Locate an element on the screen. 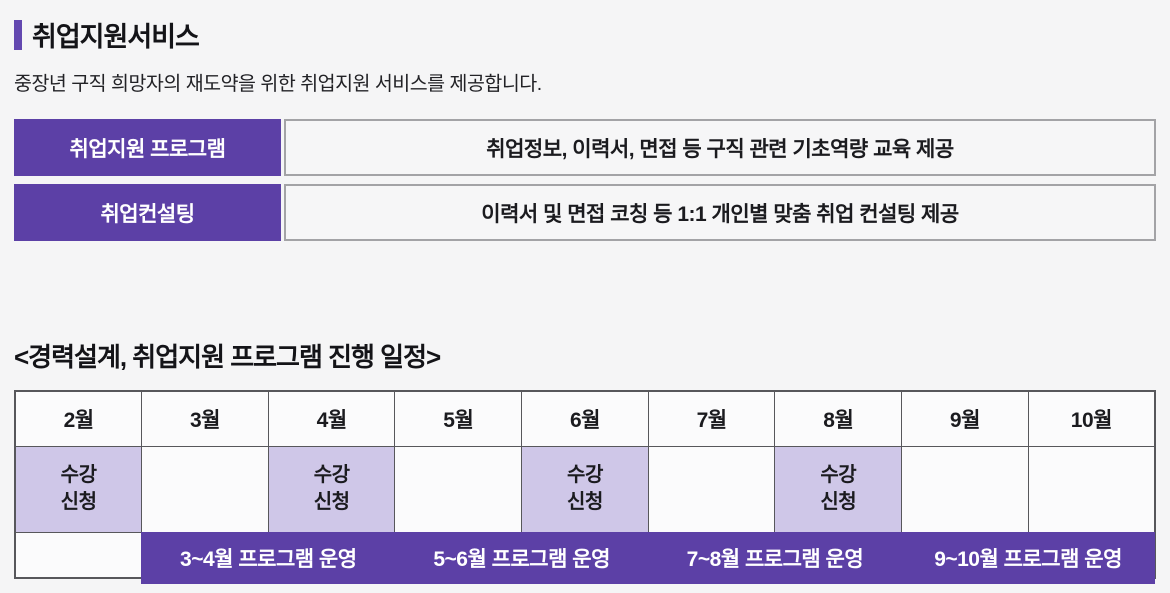  page-subtitle: 중장년 구직 희망자의 재도약을 위한 취업지원 서비스를 제공합니다. is located at coordinates (278, 84).